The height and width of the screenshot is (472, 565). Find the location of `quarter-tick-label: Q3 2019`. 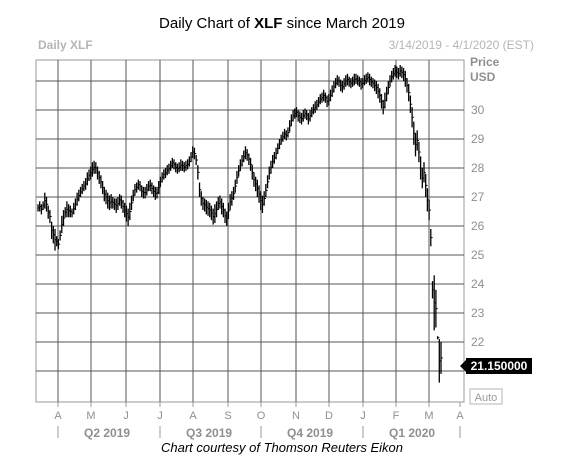

quarter-tick-label: Q3 2019 is located at coordinates (209, 433).